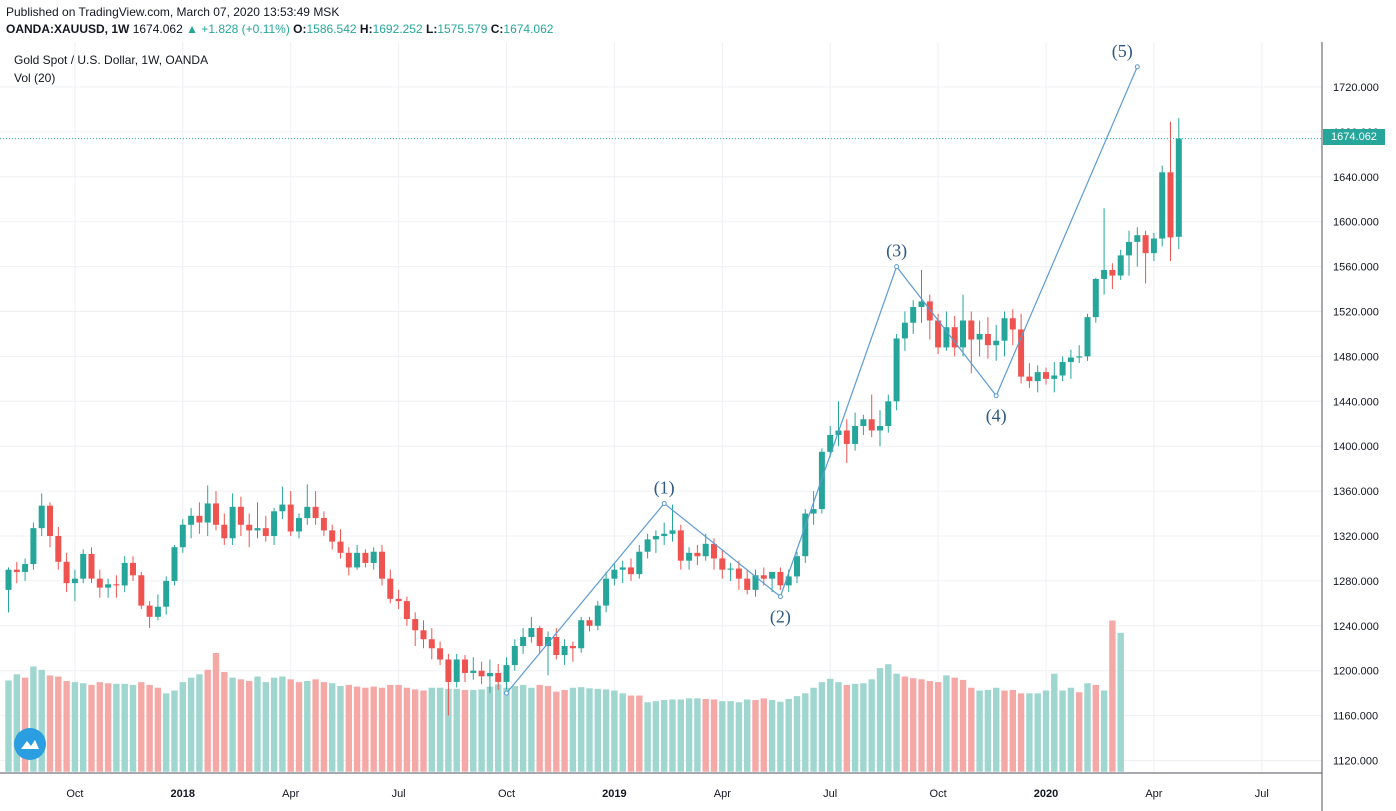 The image size is (1396, 811). What do you see at coordinates (1122, 52) in the screenshot?
I see `wave-label: (5)` at bounding box center [1122, 52].